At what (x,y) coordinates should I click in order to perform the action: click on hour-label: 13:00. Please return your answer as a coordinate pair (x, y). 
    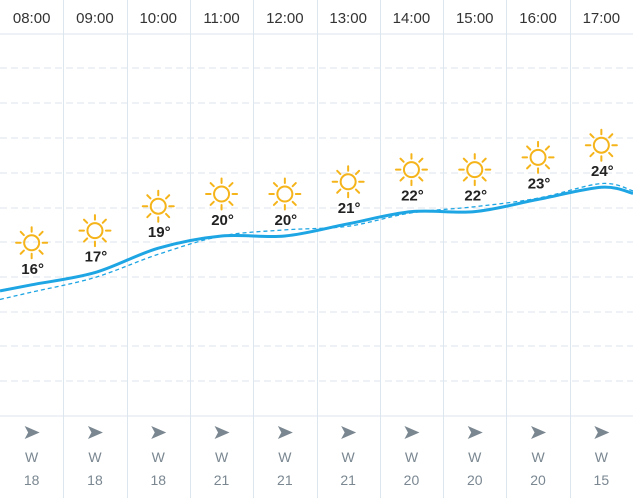
    Looking at the image, I should click on (348, 18).